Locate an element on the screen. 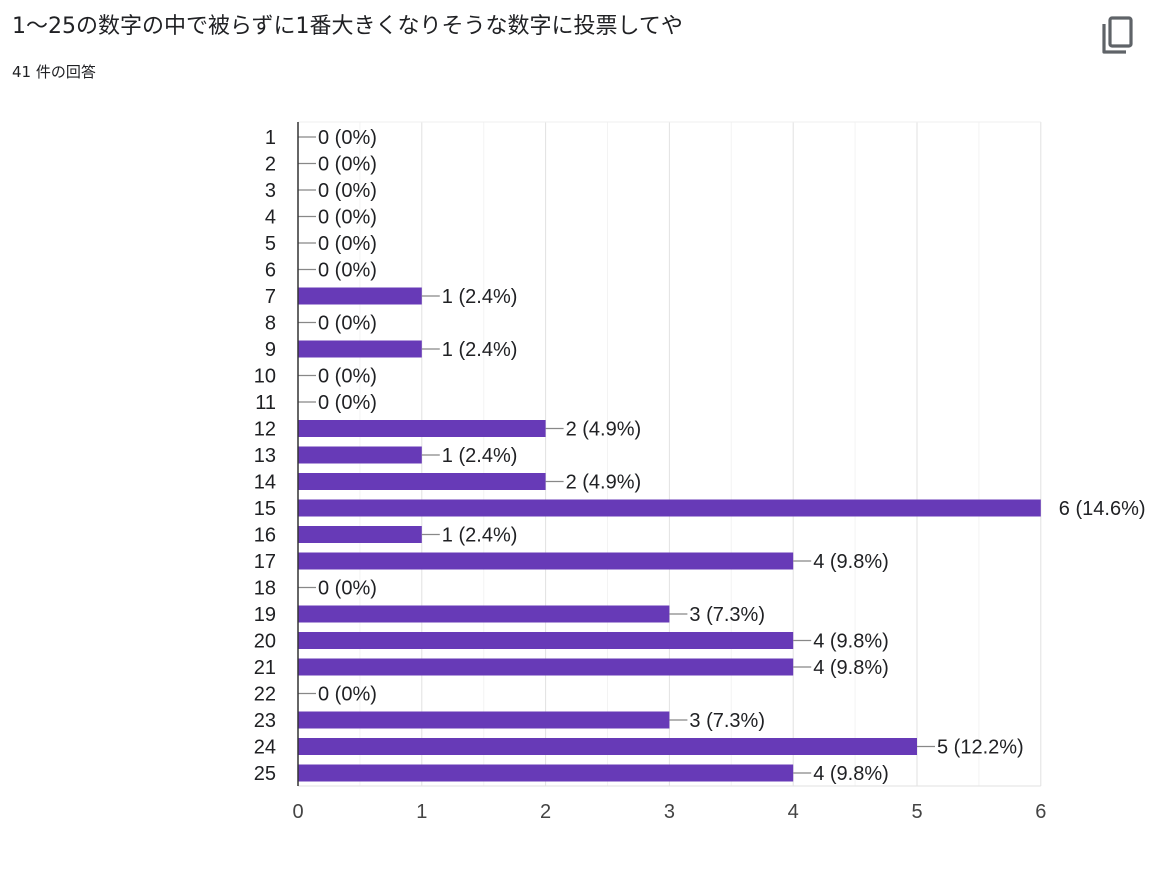 The width and height of the screenshot is (1157, 878). data-label-22: 0 (0%) is located at coordinates (347, 695).